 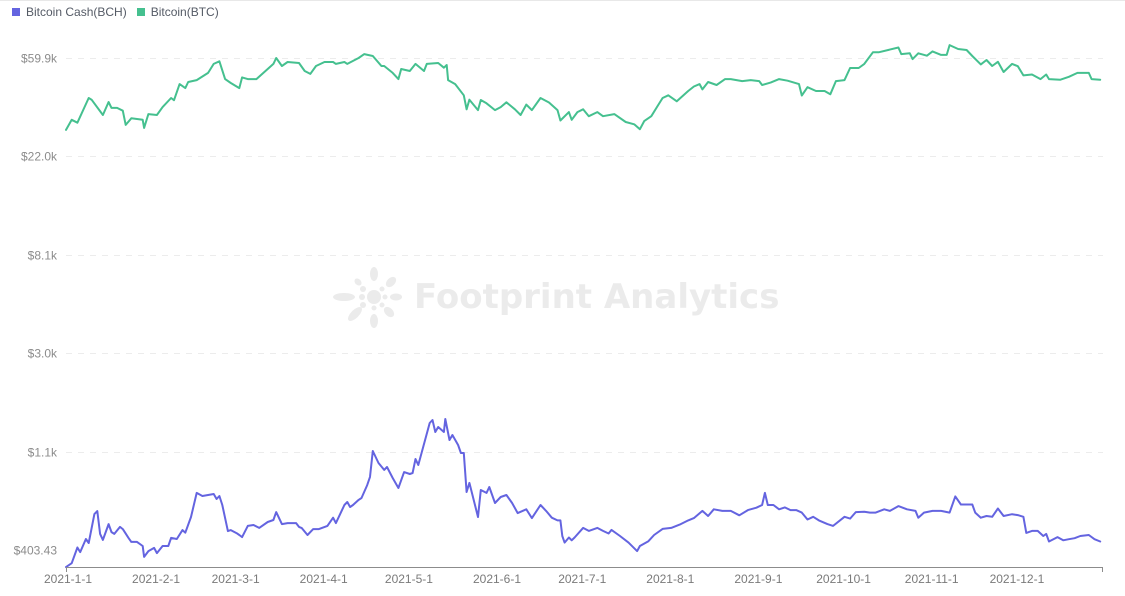 What do you see at coordinates (184, 12) in the screenshot?
I see `legend-label-btc: Bitcoin(BTC)` at bounding box center [184, 12].